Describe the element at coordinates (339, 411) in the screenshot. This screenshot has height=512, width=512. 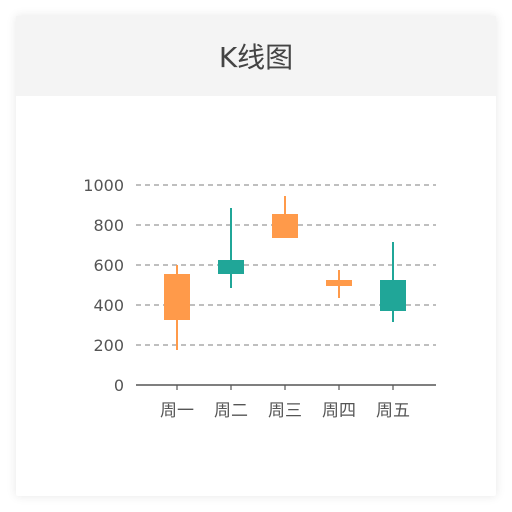
I see `x-tick-label: 周四` at that location.